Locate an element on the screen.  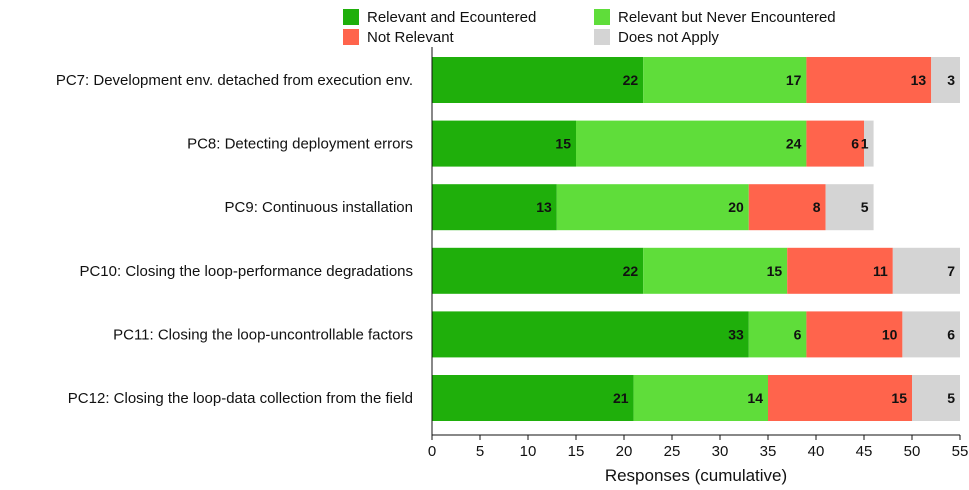
bar-row3-series2 is located at coordinates (840, 270).